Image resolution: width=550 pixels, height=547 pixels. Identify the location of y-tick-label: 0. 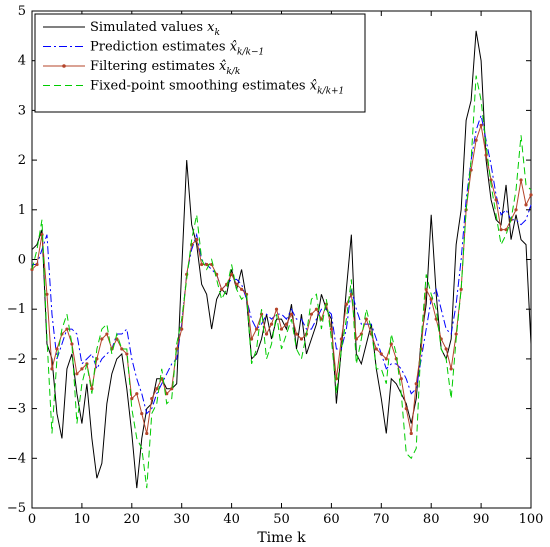
(22, 260).